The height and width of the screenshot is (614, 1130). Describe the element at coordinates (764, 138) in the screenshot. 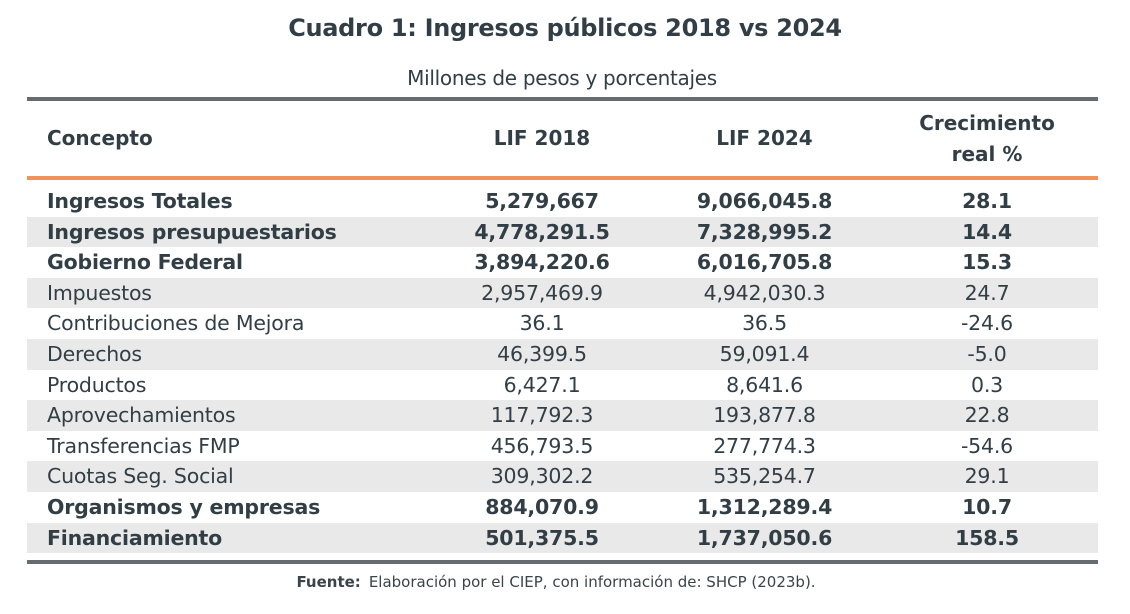

I see `header-lif-2024: LIF 2024` at that location.